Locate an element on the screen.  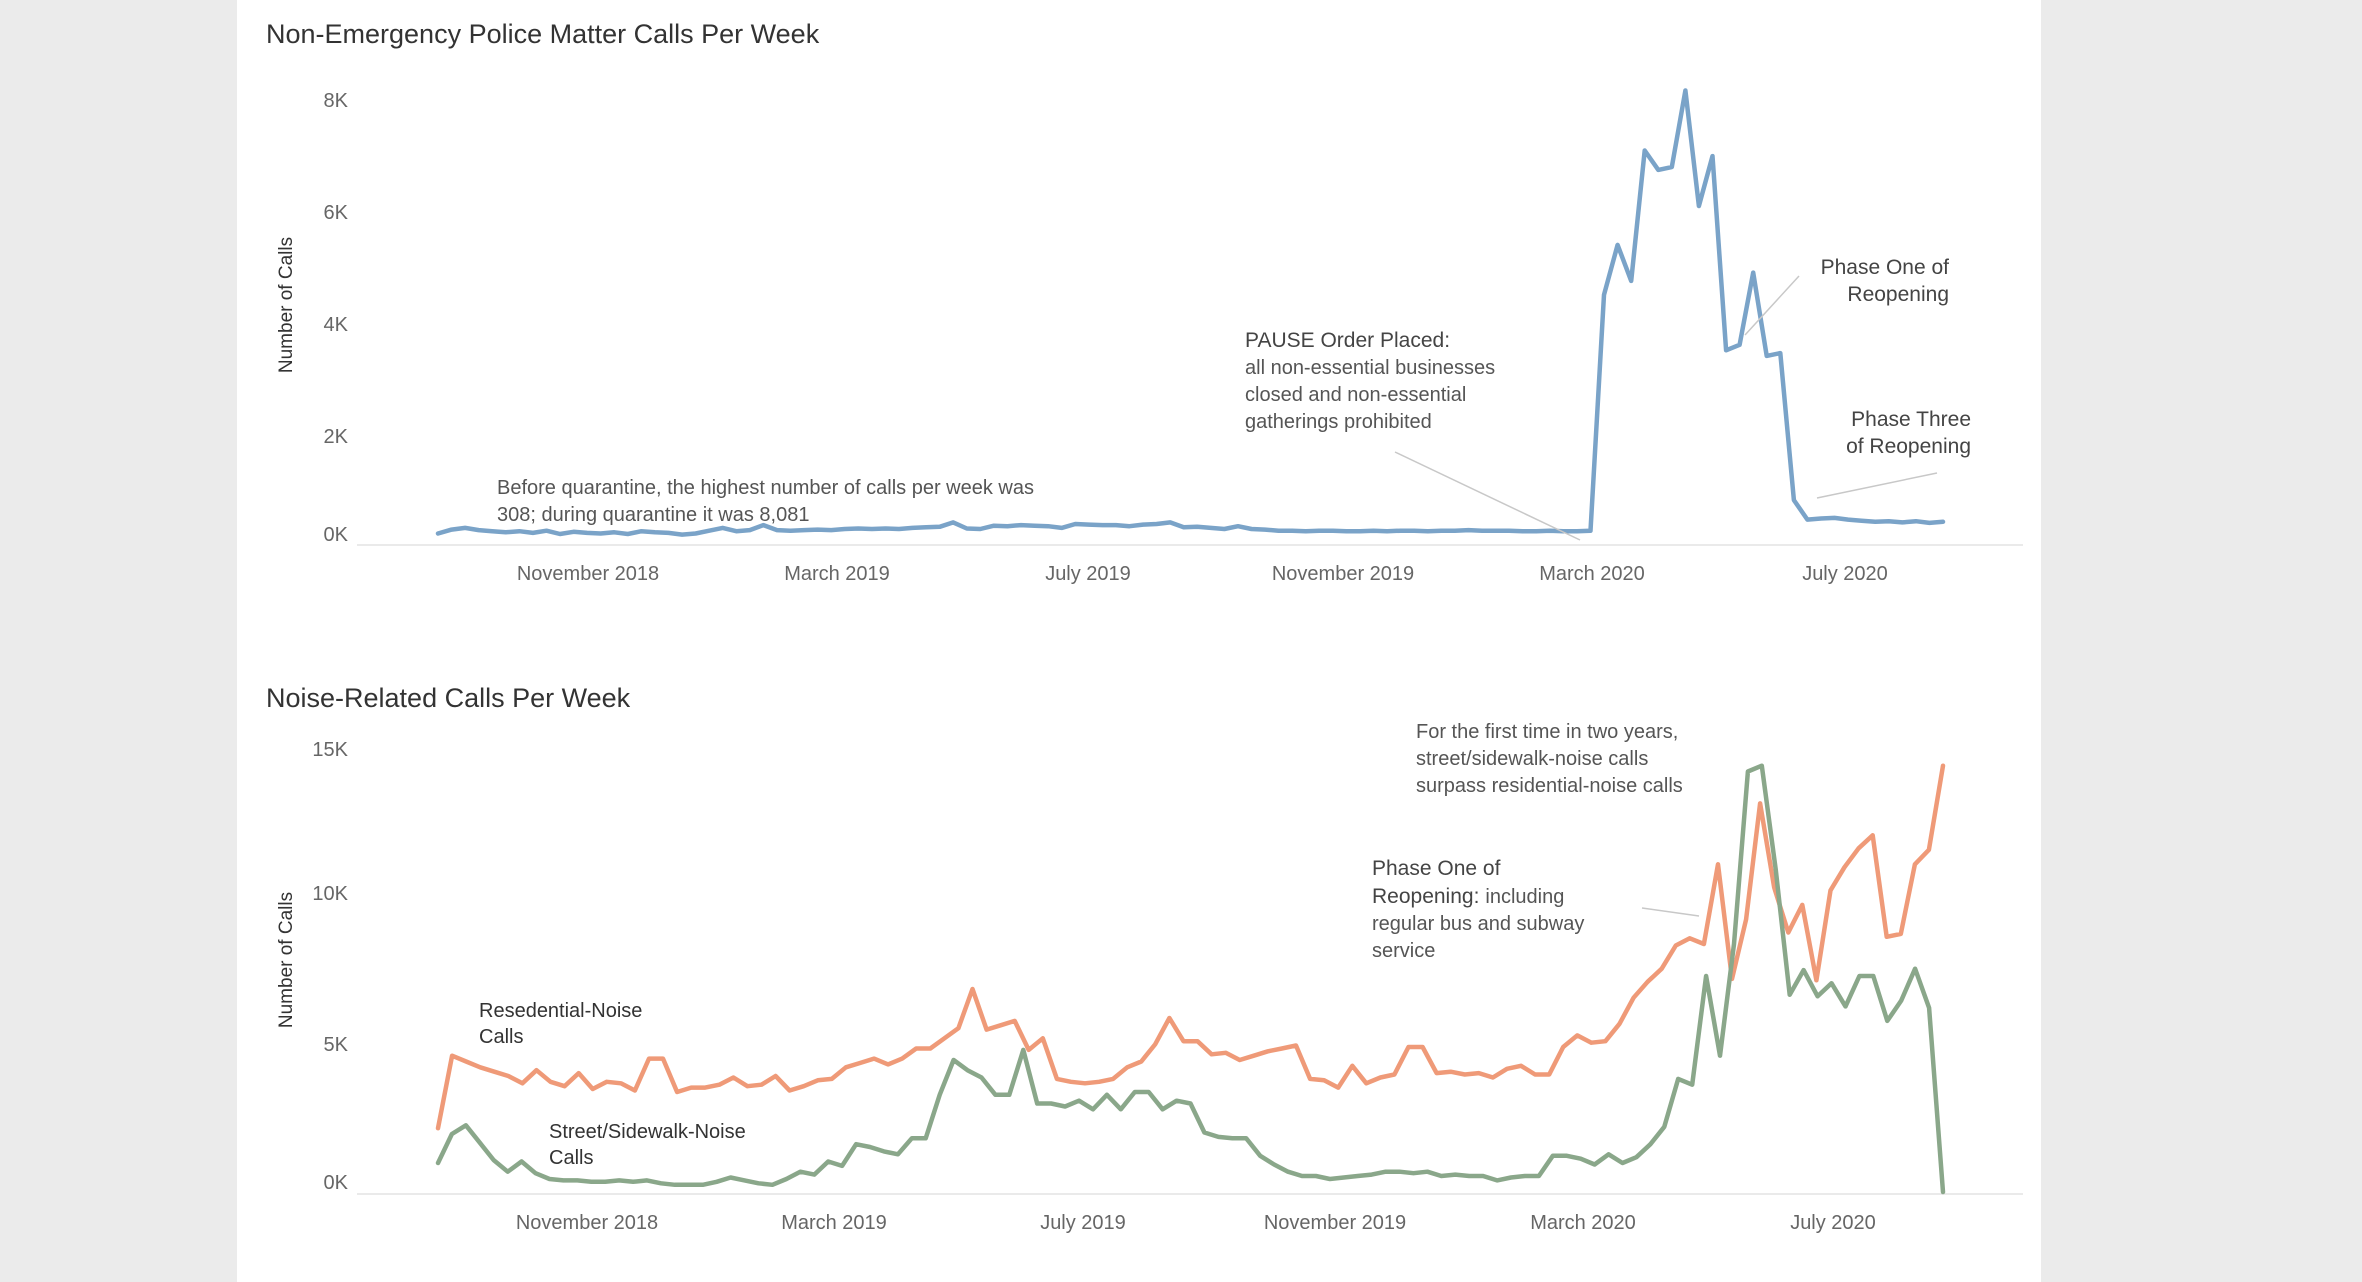
series-label: Street/Sidewalk-Noise is located at coordinates (647, 1132).